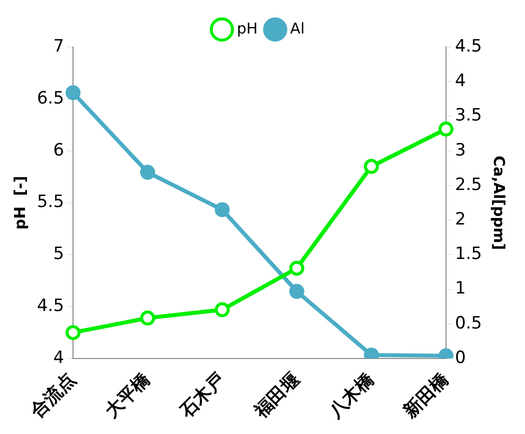 The height and width of the screenshot is (434, 525). What do you see at coordinates (468, 46) in the screenshot?
I see `y2-tick-label: 4.5` at bounding box center [468, 46].